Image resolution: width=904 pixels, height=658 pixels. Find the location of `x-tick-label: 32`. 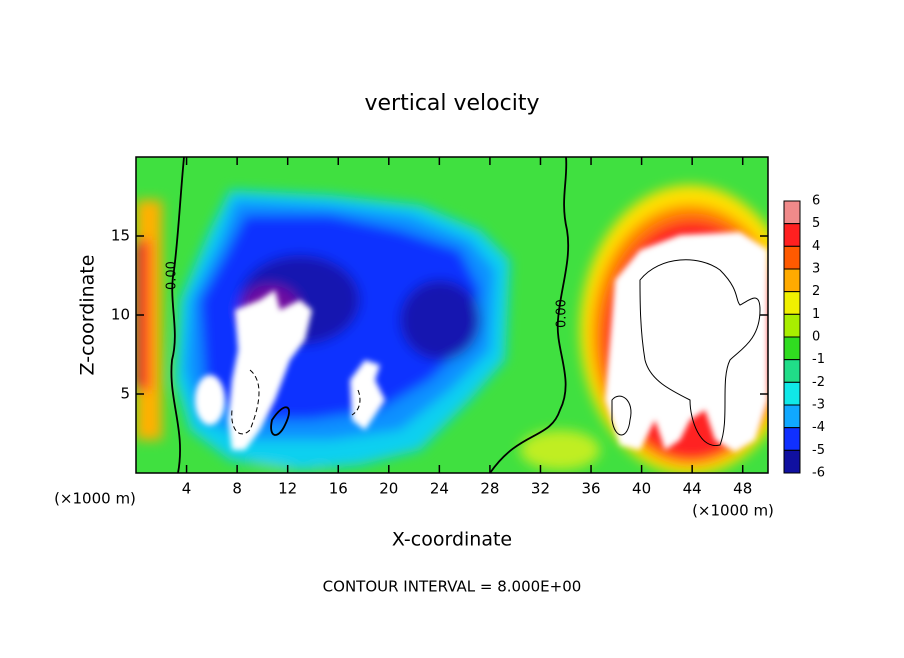

x-tick-label: 32 is located at coordinates (540, 489).